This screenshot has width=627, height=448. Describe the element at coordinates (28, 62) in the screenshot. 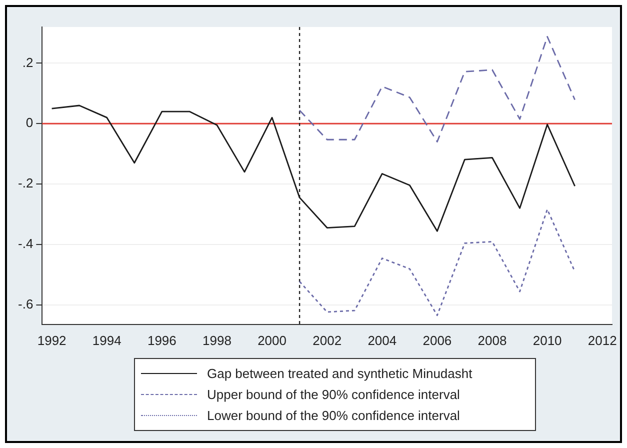

I see `y-tick-label: .2` at that location.